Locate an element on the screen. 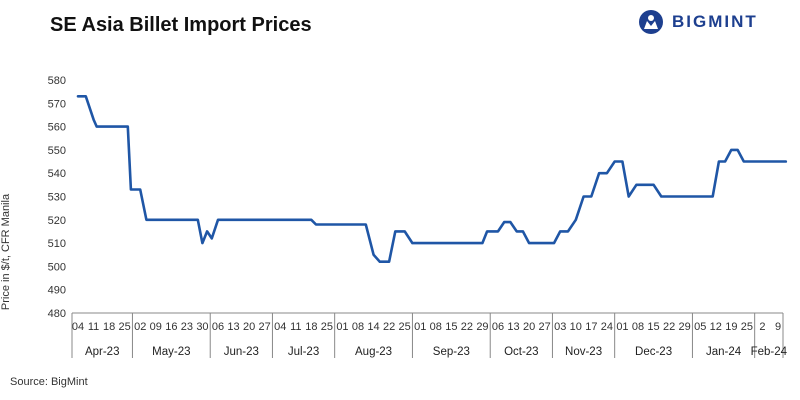  brand-logo: BIGMINT is located at coordinates (698, 22).